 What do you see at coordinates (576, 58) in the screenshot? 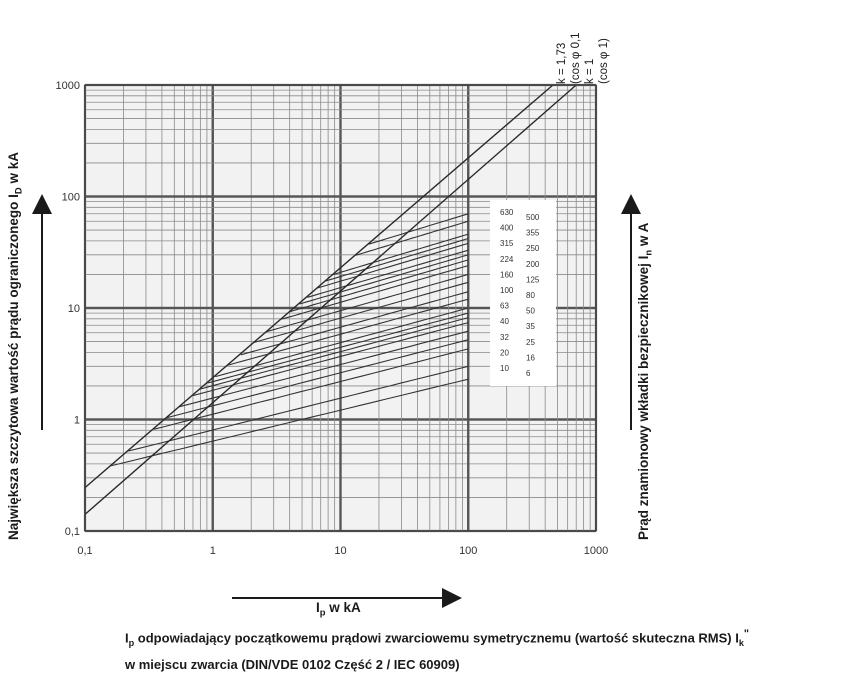
I see `k-annotation-2: (cos φ 0,1` at bounding box center [576, 58].